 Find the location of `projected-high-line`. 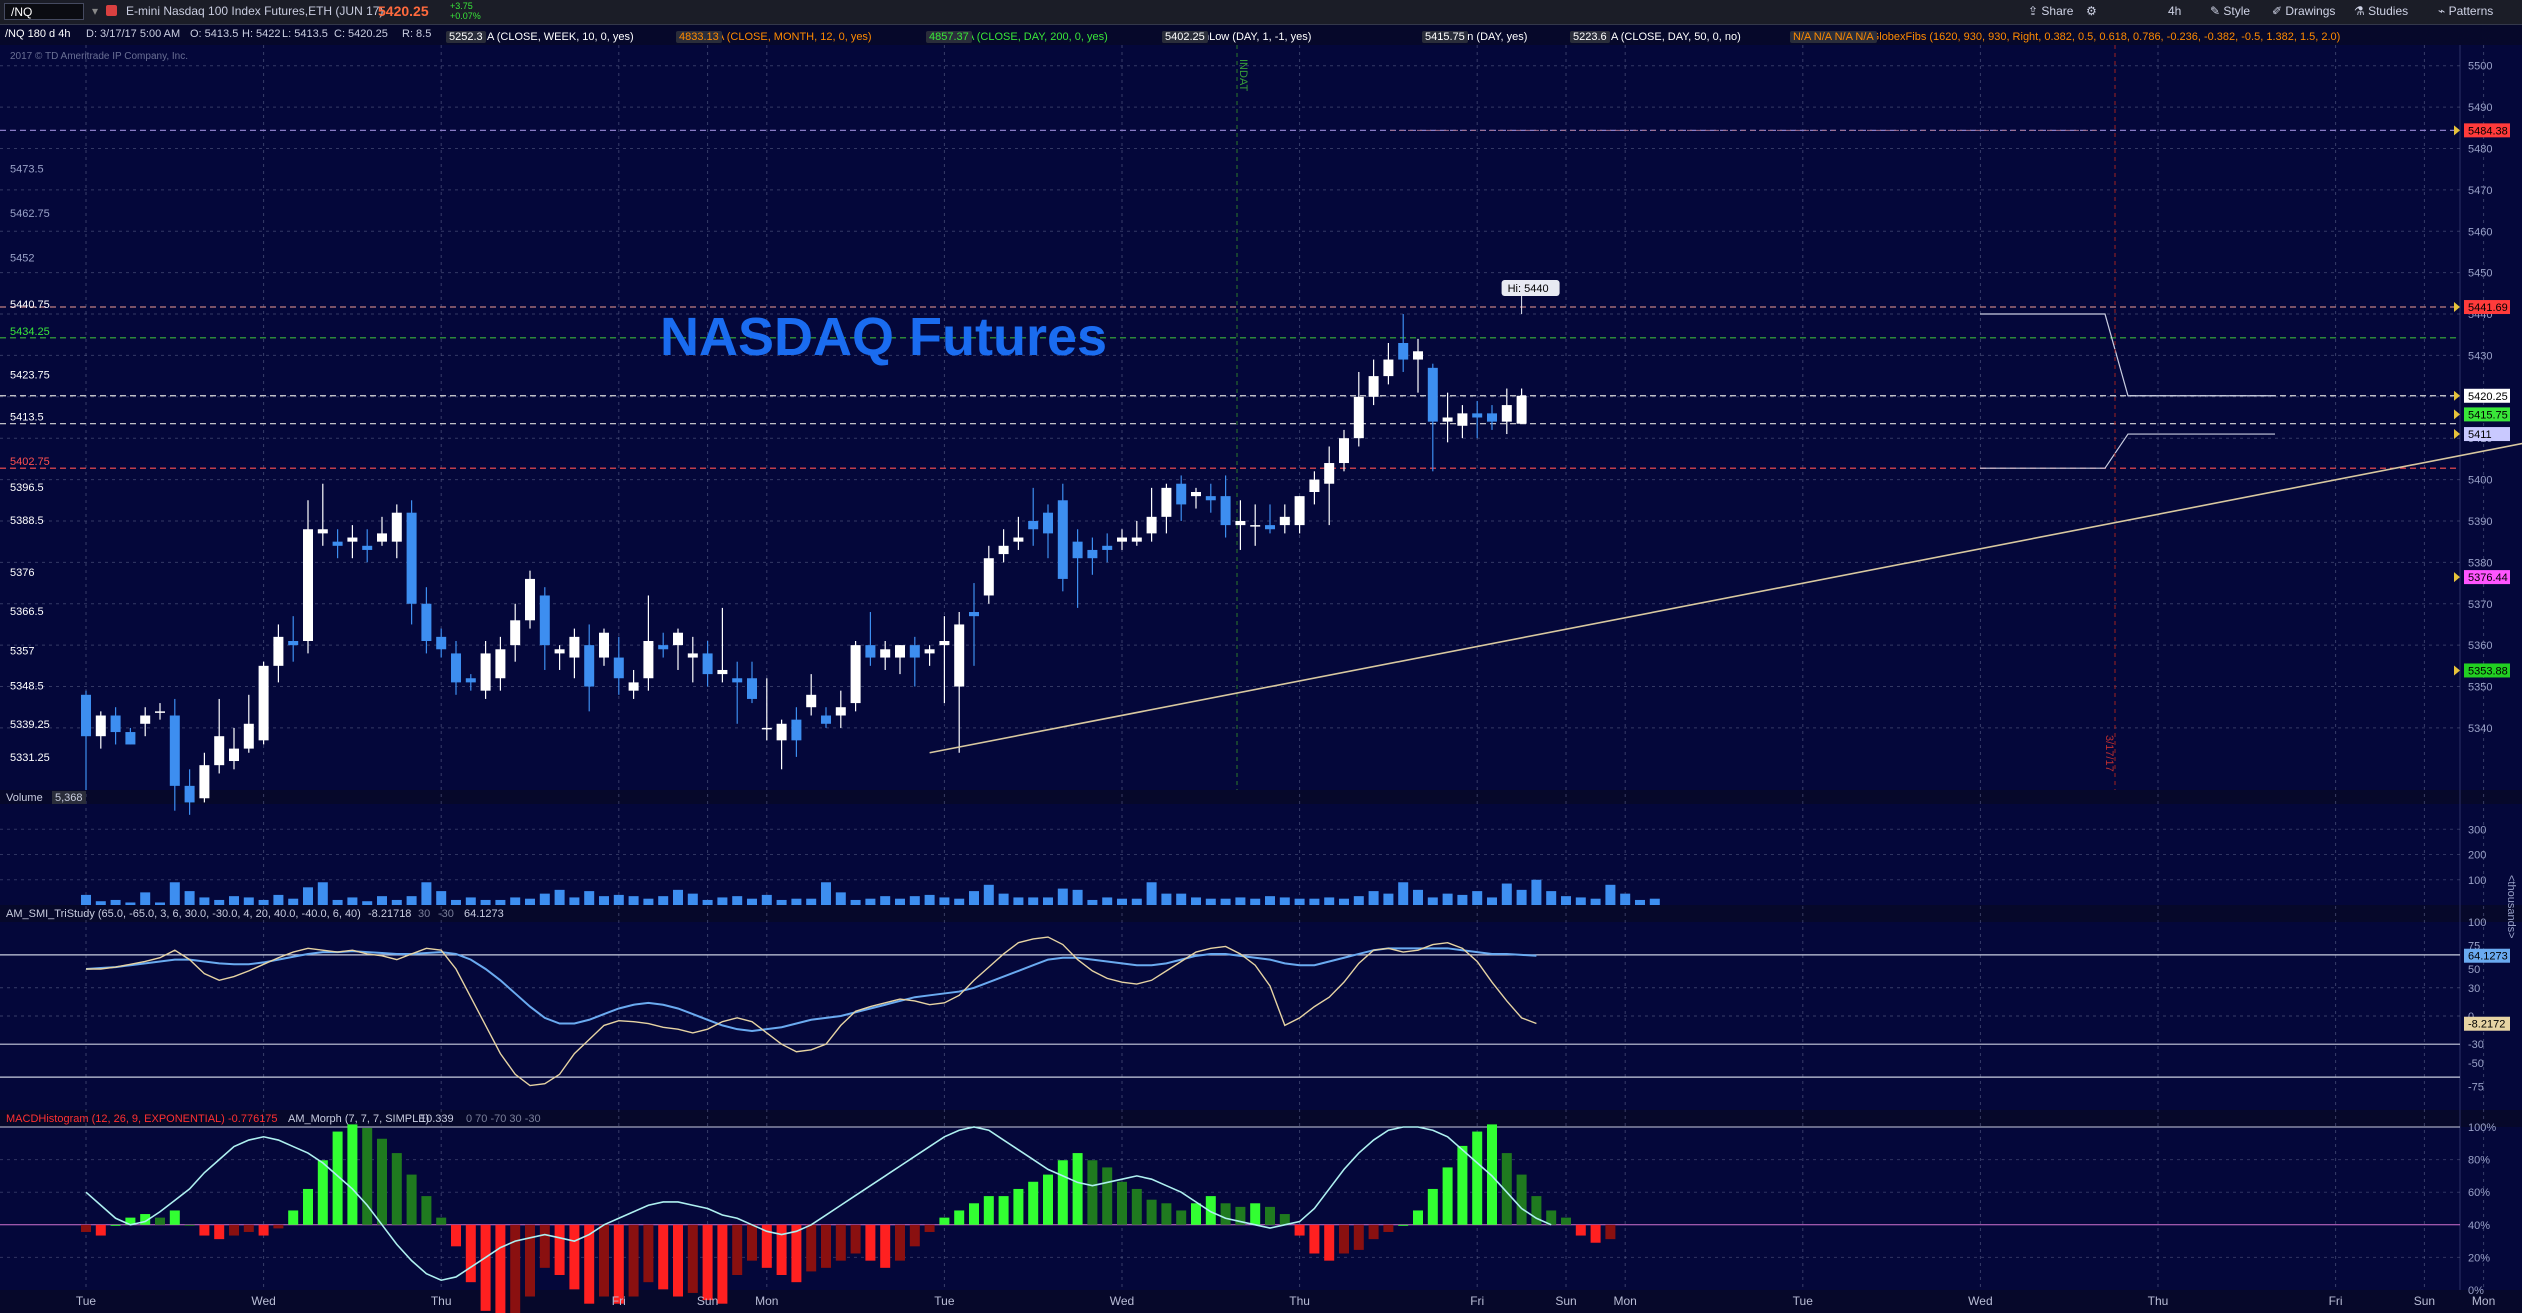

projected-high-line is located at coordinates (2127, 355).